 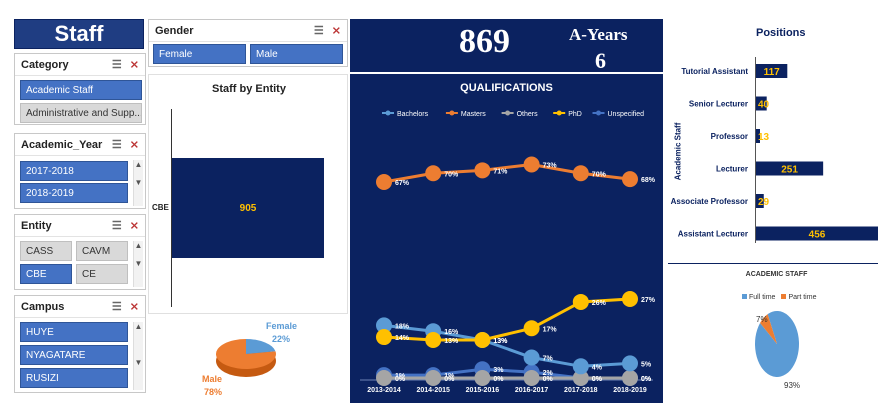 What do you see at coordinates (79, 33) in the screenshot?
I see `staff-title: Staff` at bounding box center [79, 33].